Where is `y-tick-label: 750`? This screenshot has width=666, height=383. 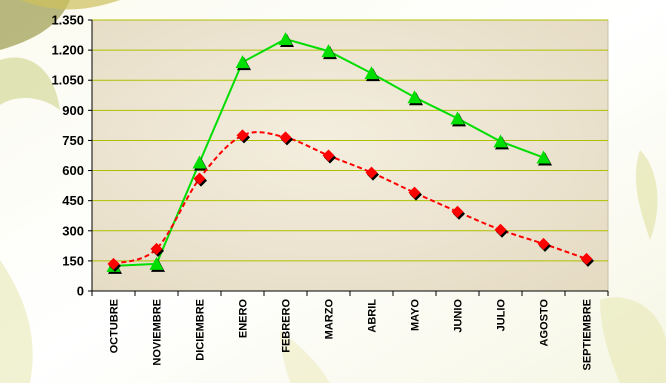
y-tick-label: 750 is located at coordinates (73, 140).